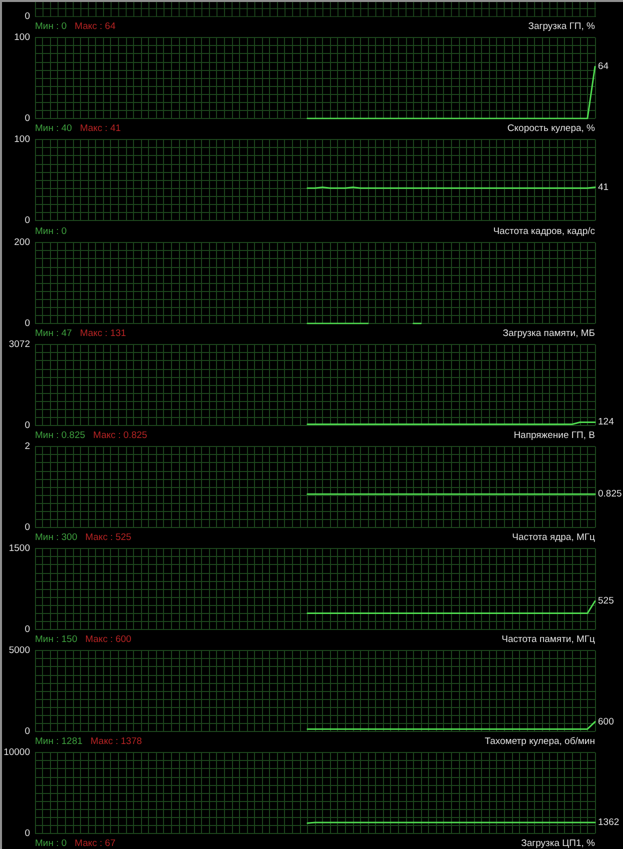  I want to click on y-tick-label: 5000, so click(19, 650).